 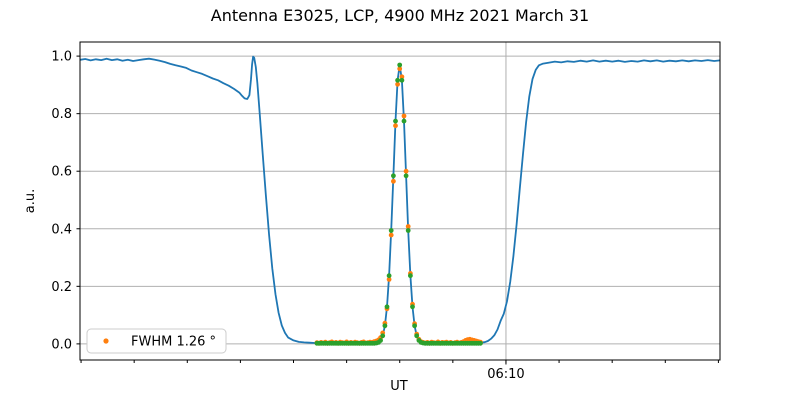 I want to click on measured-points, so click(x=398, y=206).